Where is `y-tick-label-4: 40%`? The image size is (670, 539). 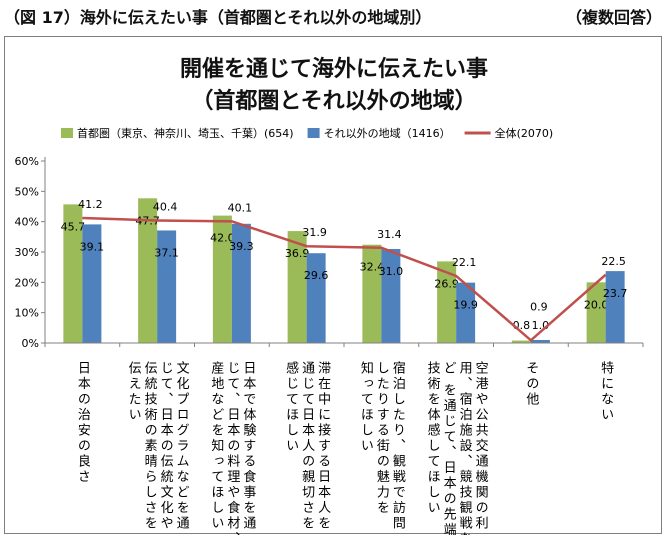
y-tick-label-4: 40% is located at coordinates (27, 222).